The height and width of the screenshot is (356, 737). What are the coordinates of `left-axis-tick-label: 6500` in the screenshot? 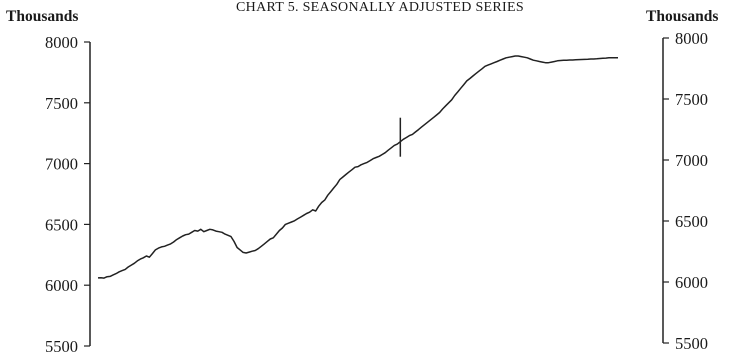 It's located at (61, 224).